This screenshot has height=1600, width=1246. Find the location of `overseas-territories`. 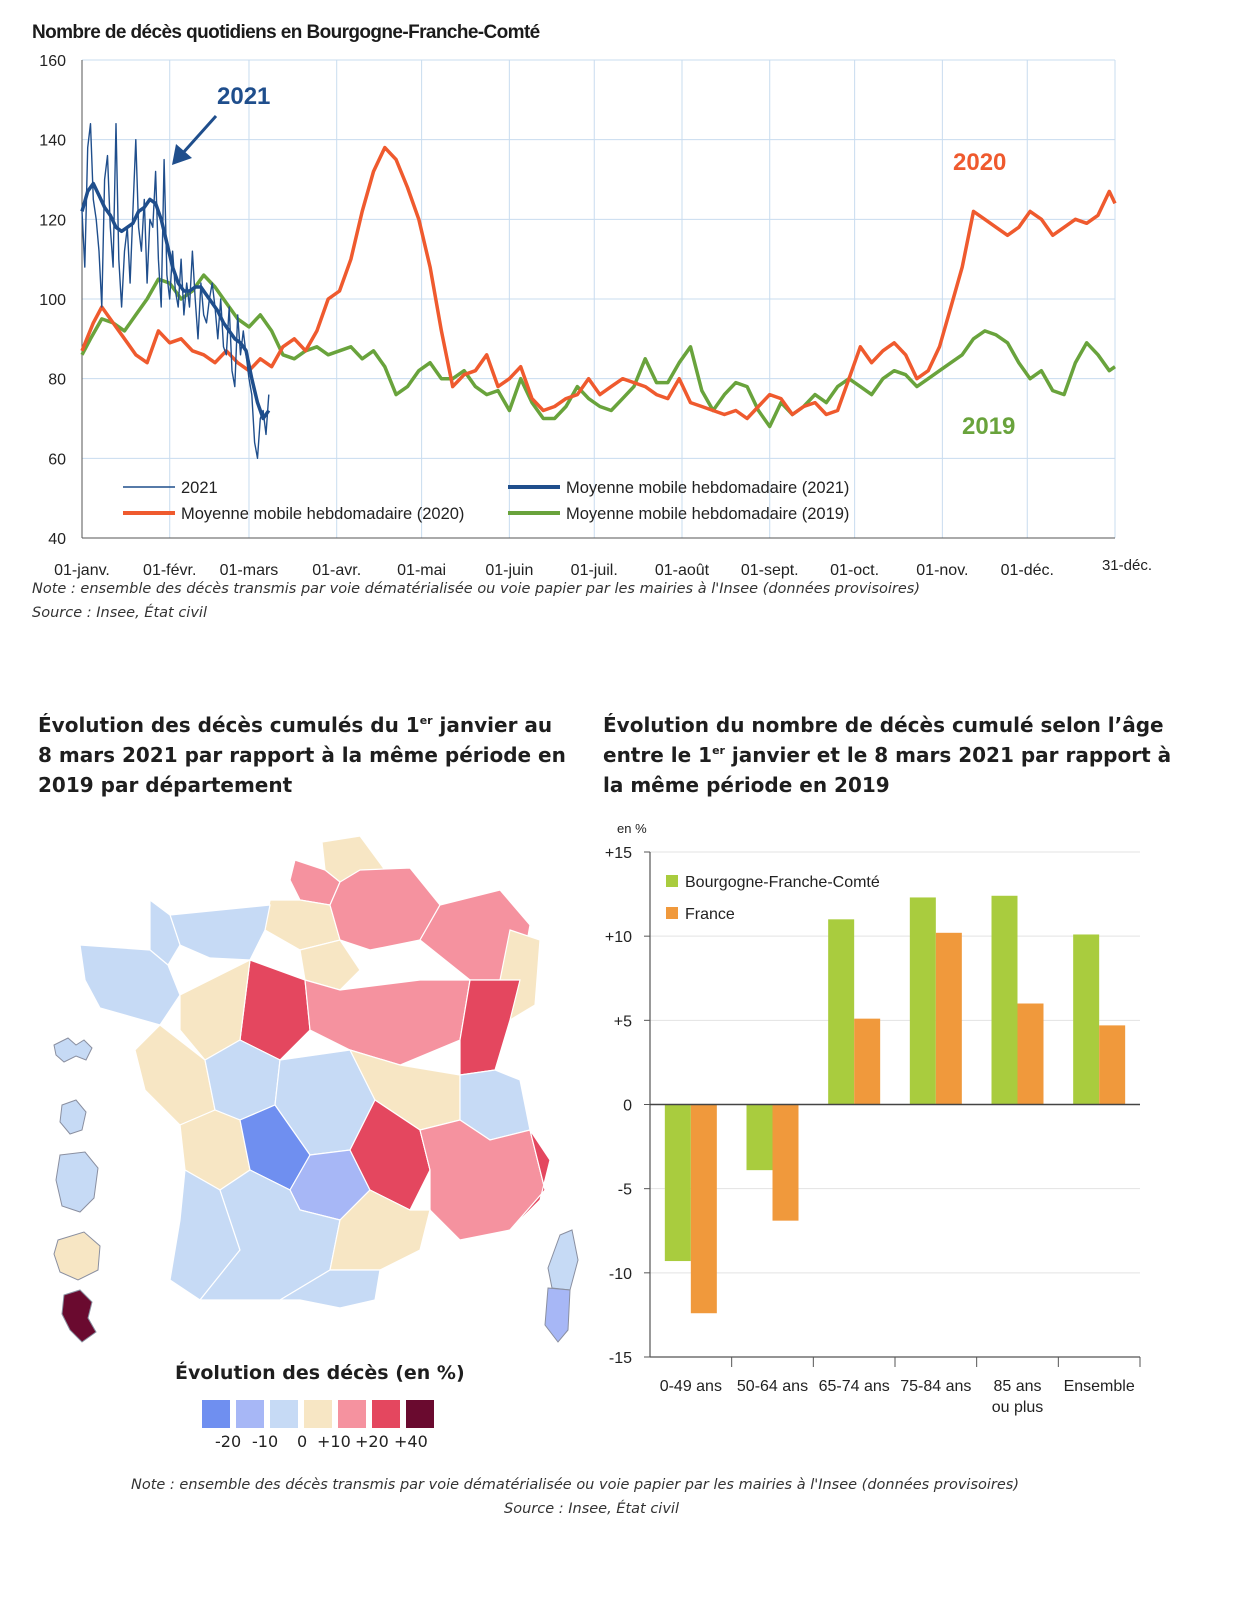

overseas-territories is located at coordinates (77, 1190).